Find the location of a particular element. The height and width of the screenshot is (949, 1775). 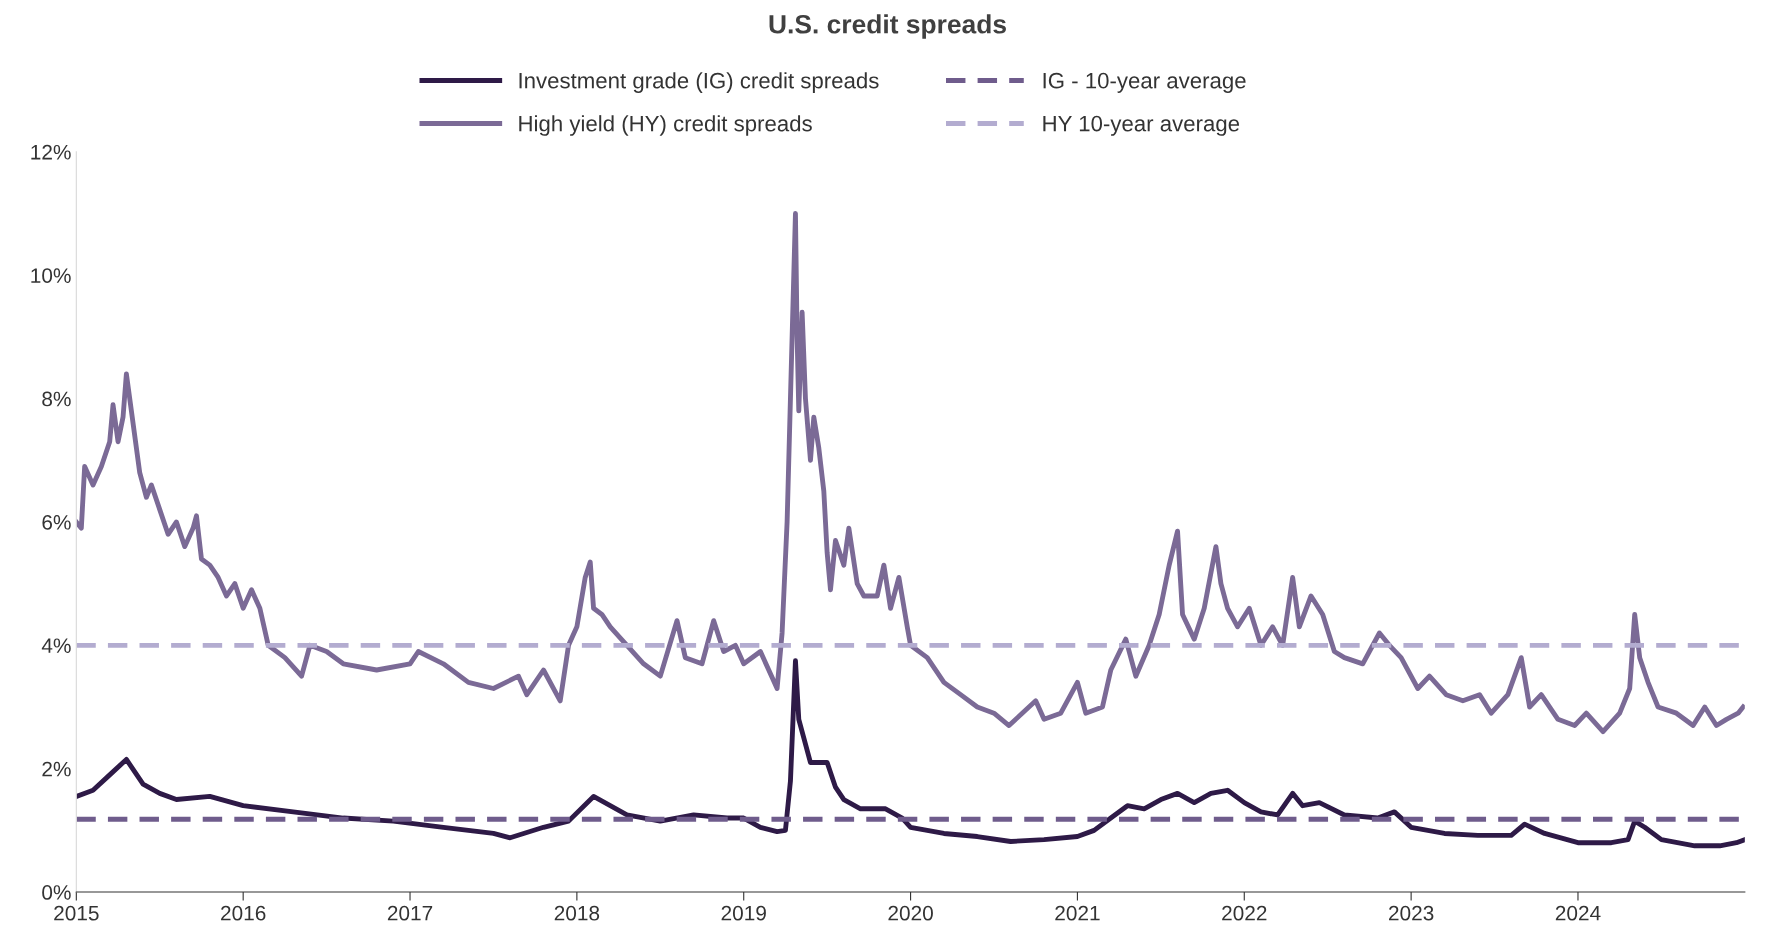

x-tick-label: 2020 is located at coordinates (910, 913).